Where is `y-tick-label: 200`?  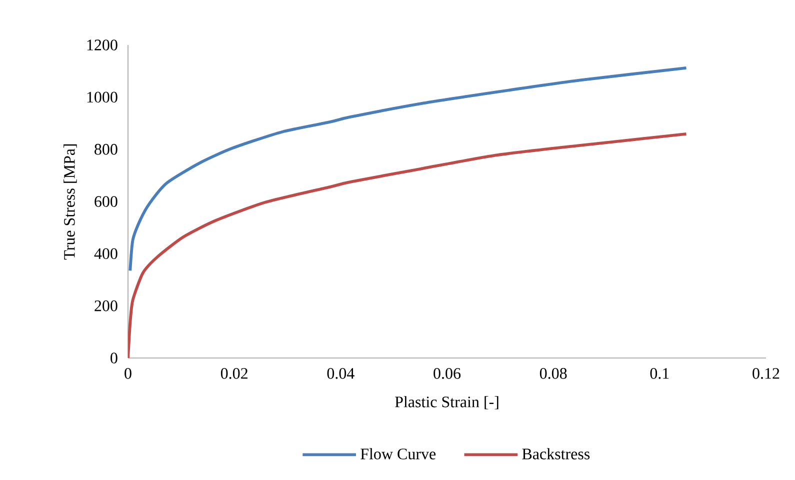 y-tick-label: 200 is located at coordinates (106, 306).